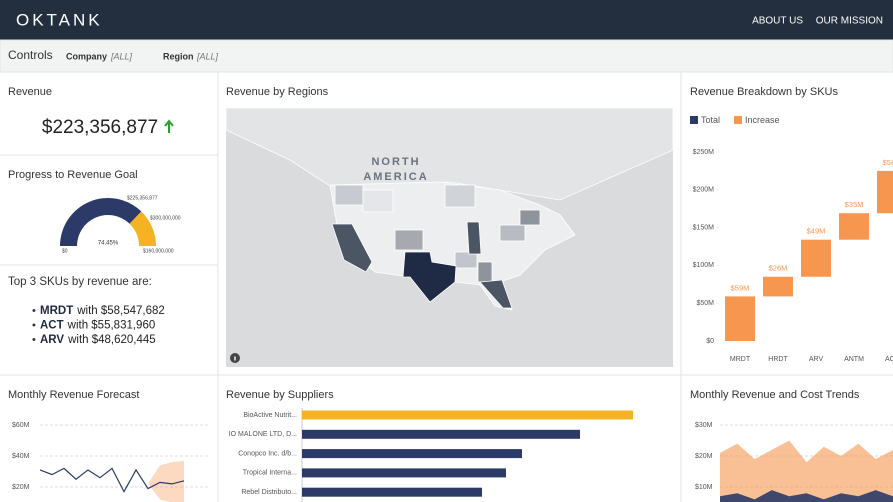  Describe the element at coordinates (52, 326) in the screenshot. I see `sku-name: ACT` at that location.